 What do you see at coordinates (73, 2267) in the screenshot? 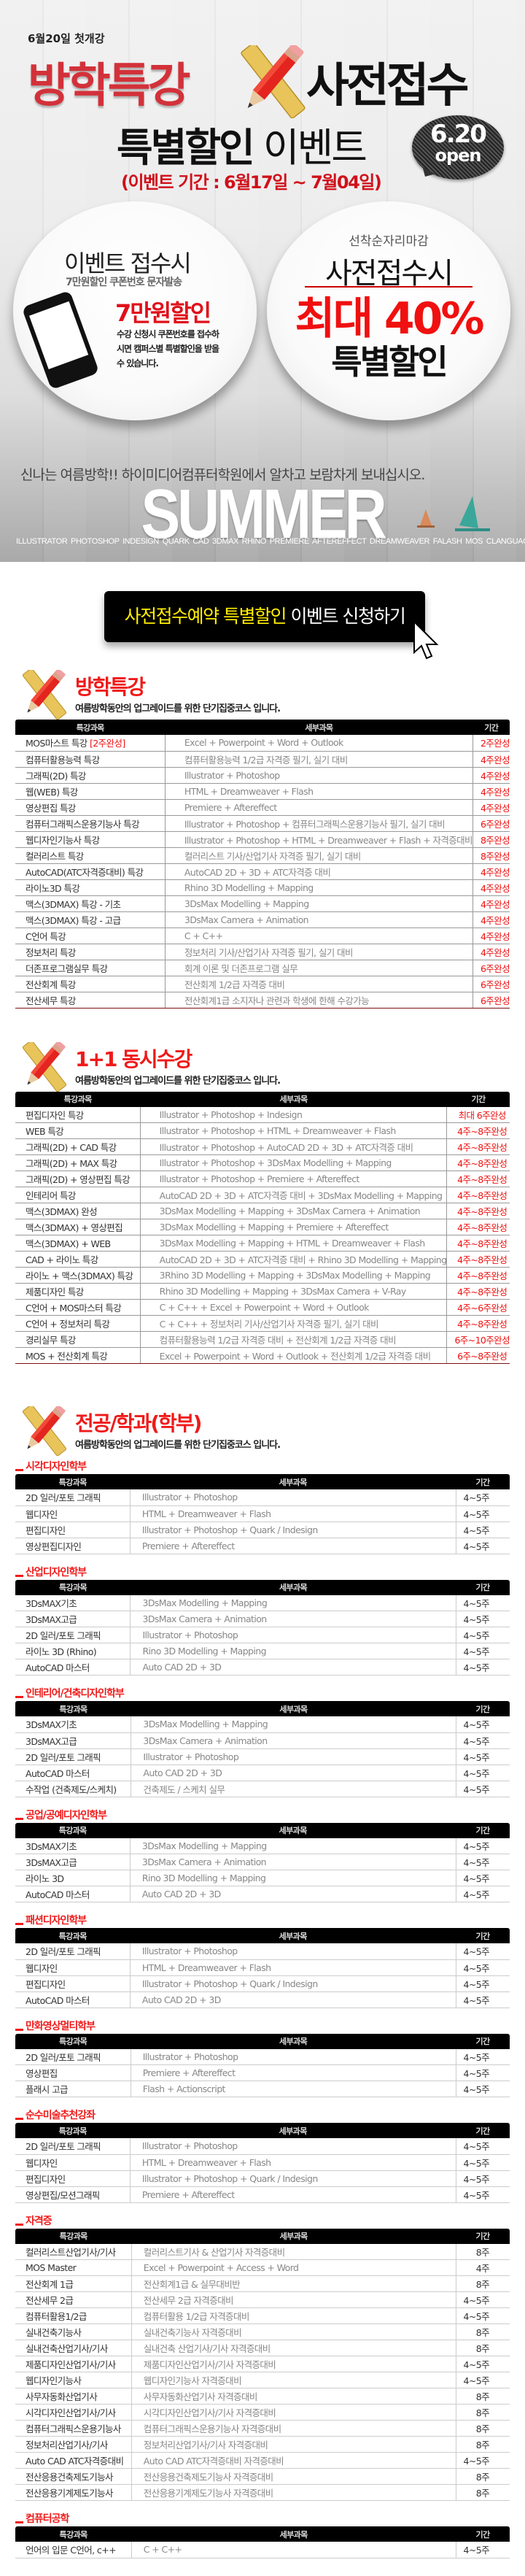
I see `course-subject: MOS Master` at bounding box center [73, 2267].